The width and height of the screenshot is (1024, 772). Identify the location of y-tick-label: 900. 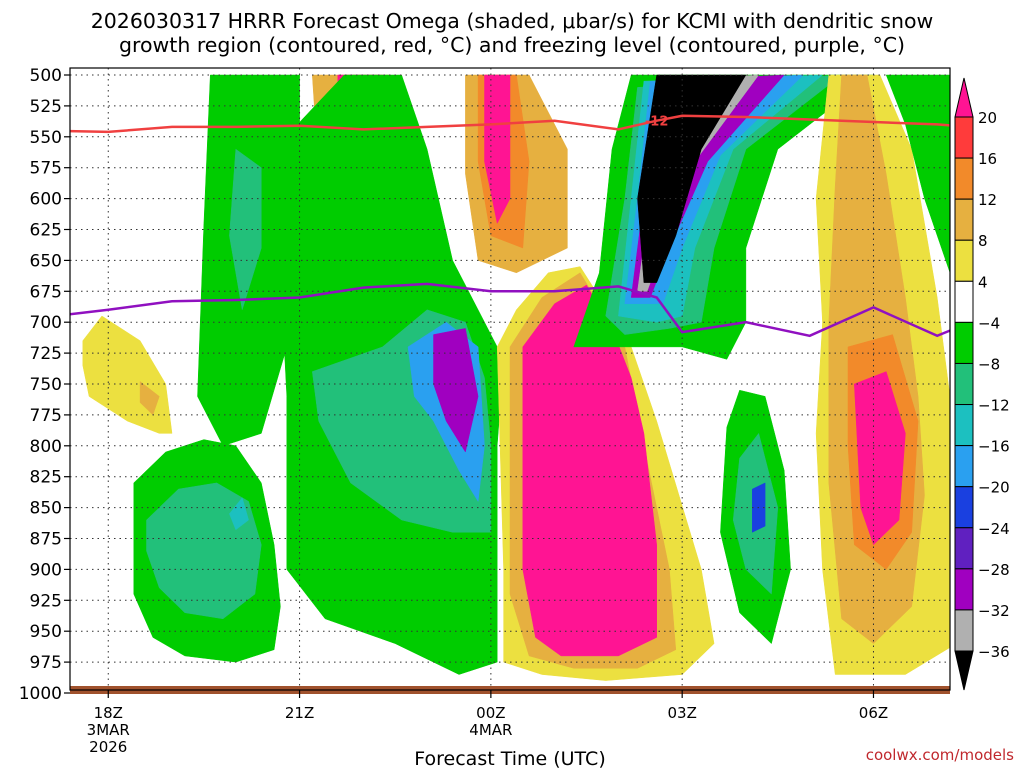
(46, 570).